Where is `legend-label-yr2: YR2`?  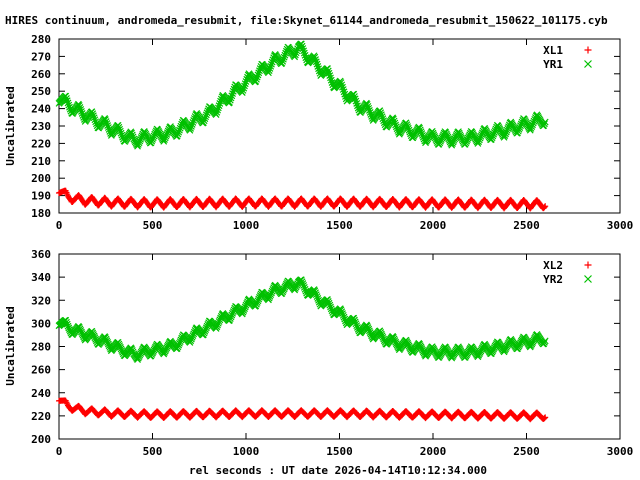 legend-label-yr2: YR2 is located at coordinates (553, 279).